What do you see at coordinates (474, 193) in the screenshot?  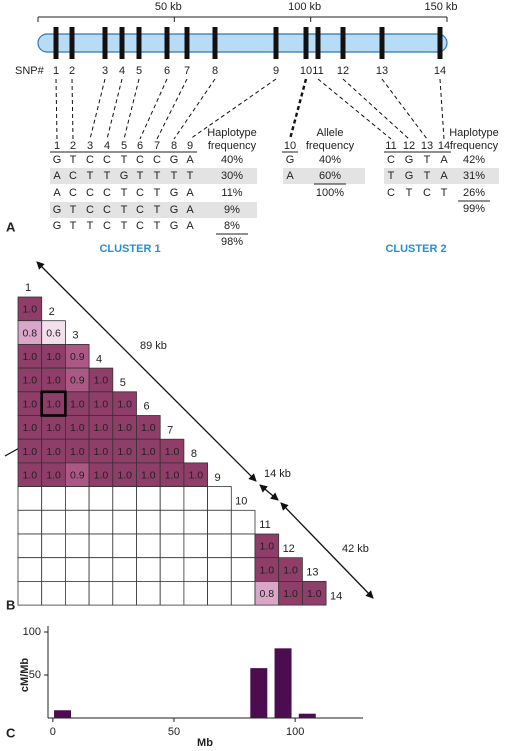 I see `frequency: 26%` at bounding box center [474, 193].